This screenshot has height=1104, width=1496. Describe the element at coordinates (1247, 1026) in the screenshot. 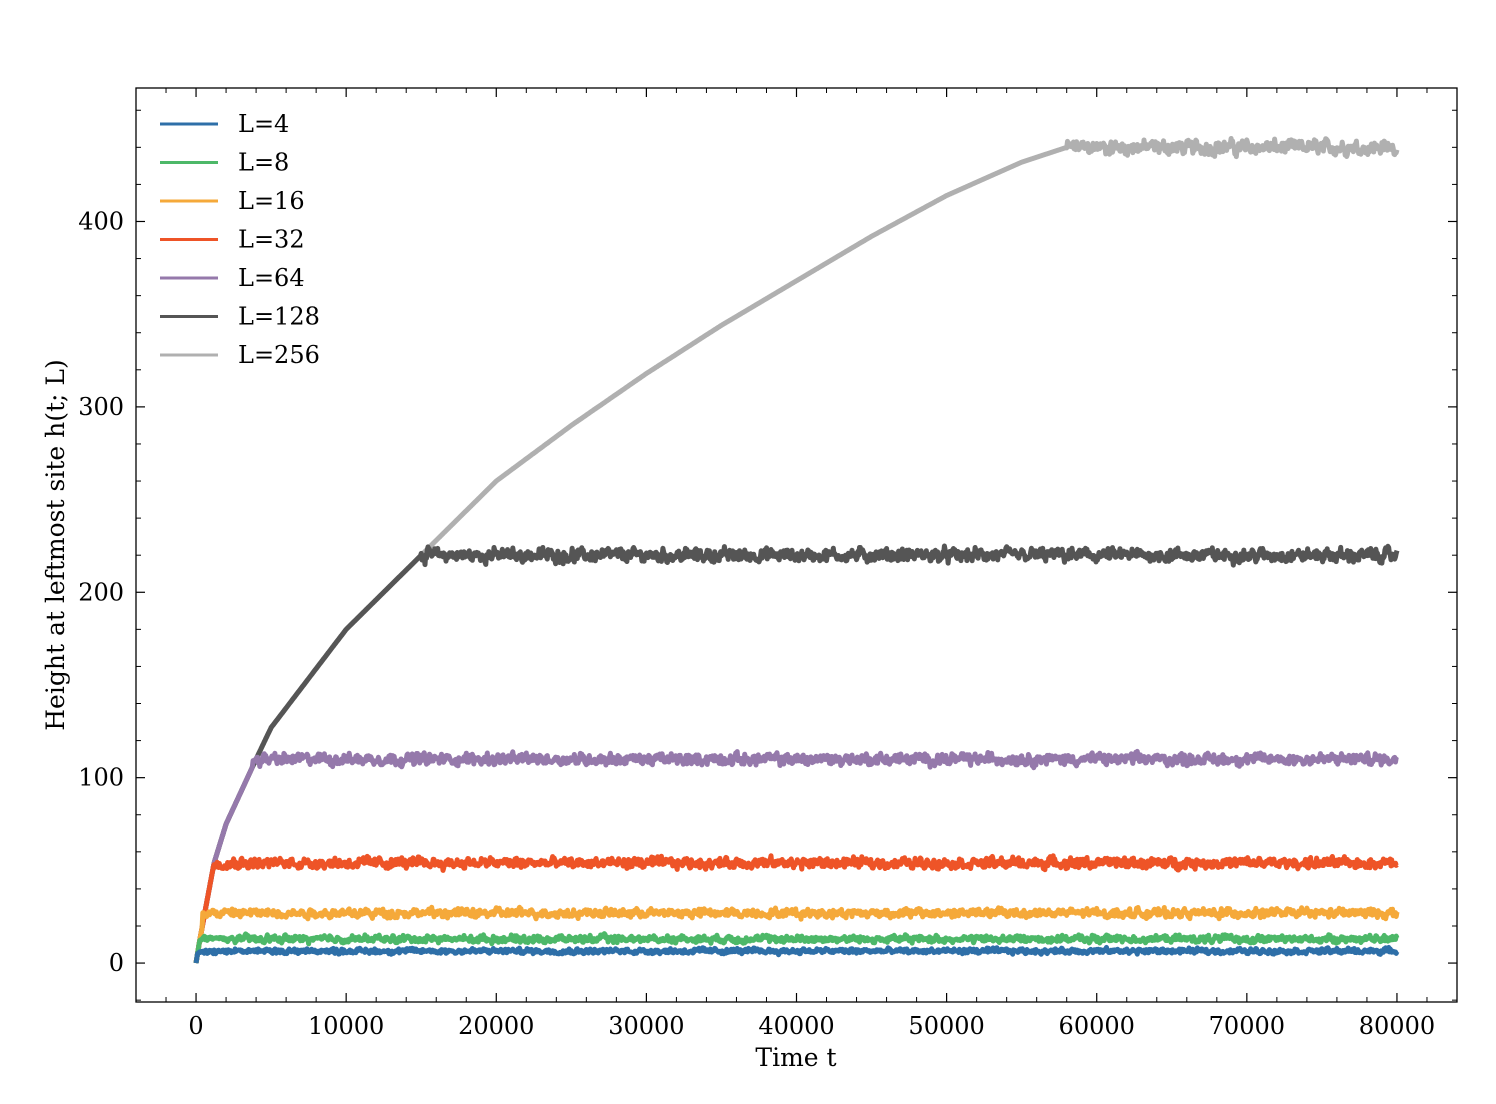

I see `x-tick-label: 70000` at that location.